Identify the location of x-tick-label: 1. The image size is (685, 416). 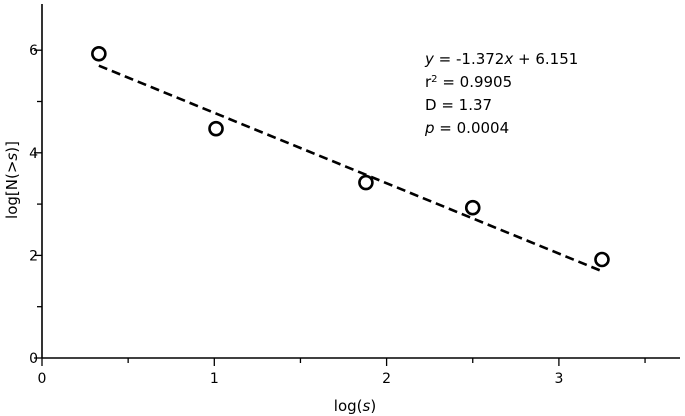
(214, 379).